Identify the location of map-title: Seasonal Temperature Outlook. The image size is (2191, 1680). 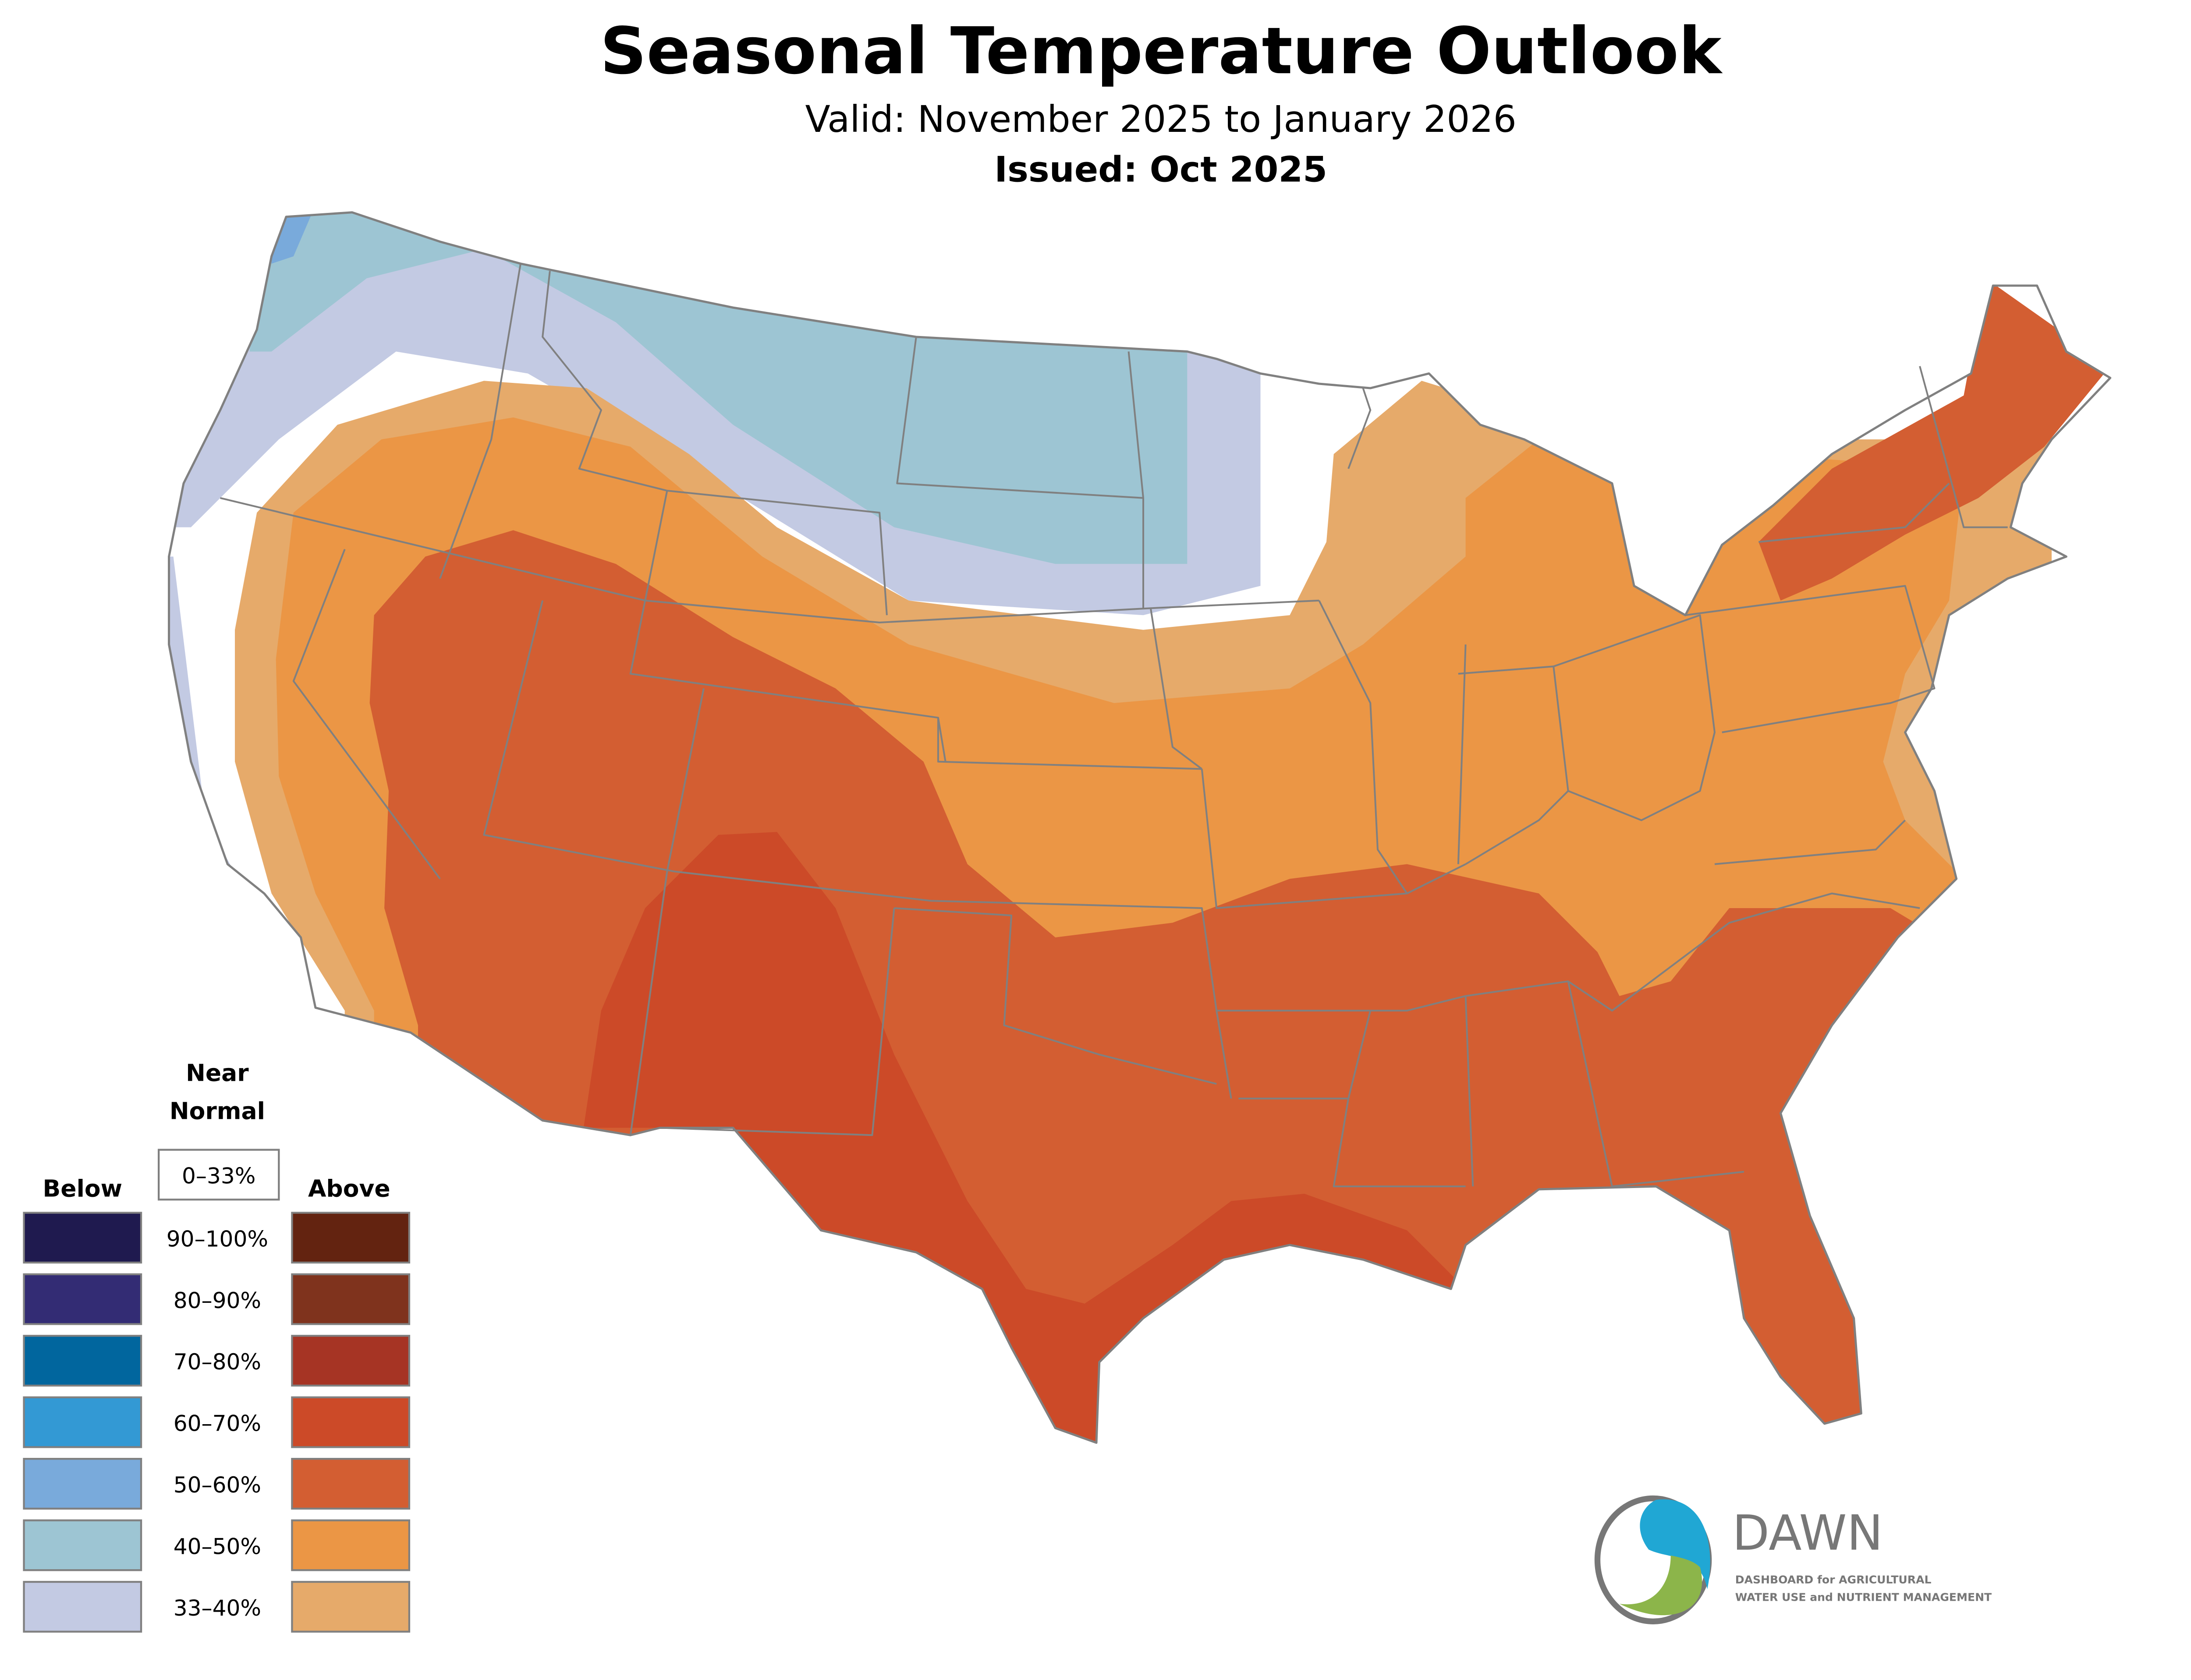
(1161, 50).